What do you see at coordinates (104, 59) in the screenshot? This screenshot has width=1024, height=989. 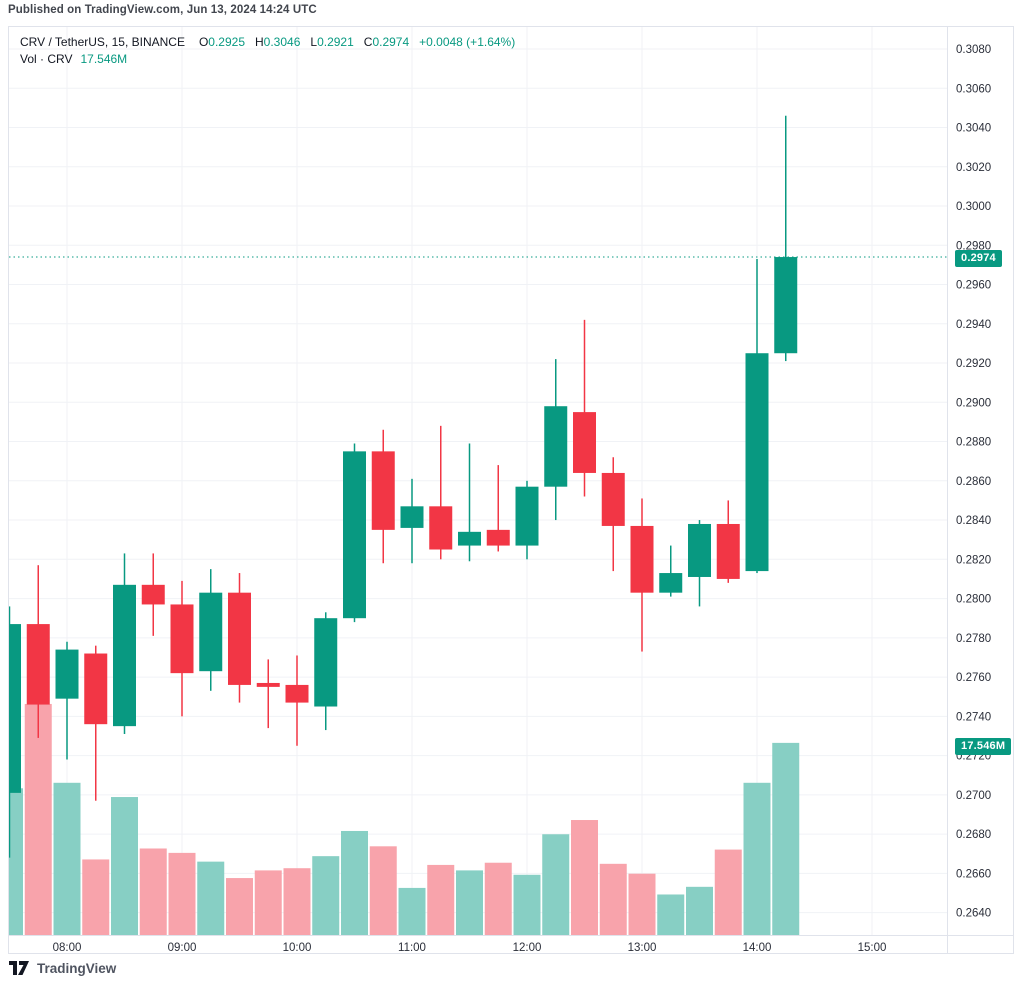 I see `volume-value: 17.546M` at bounding box center [104, 59].